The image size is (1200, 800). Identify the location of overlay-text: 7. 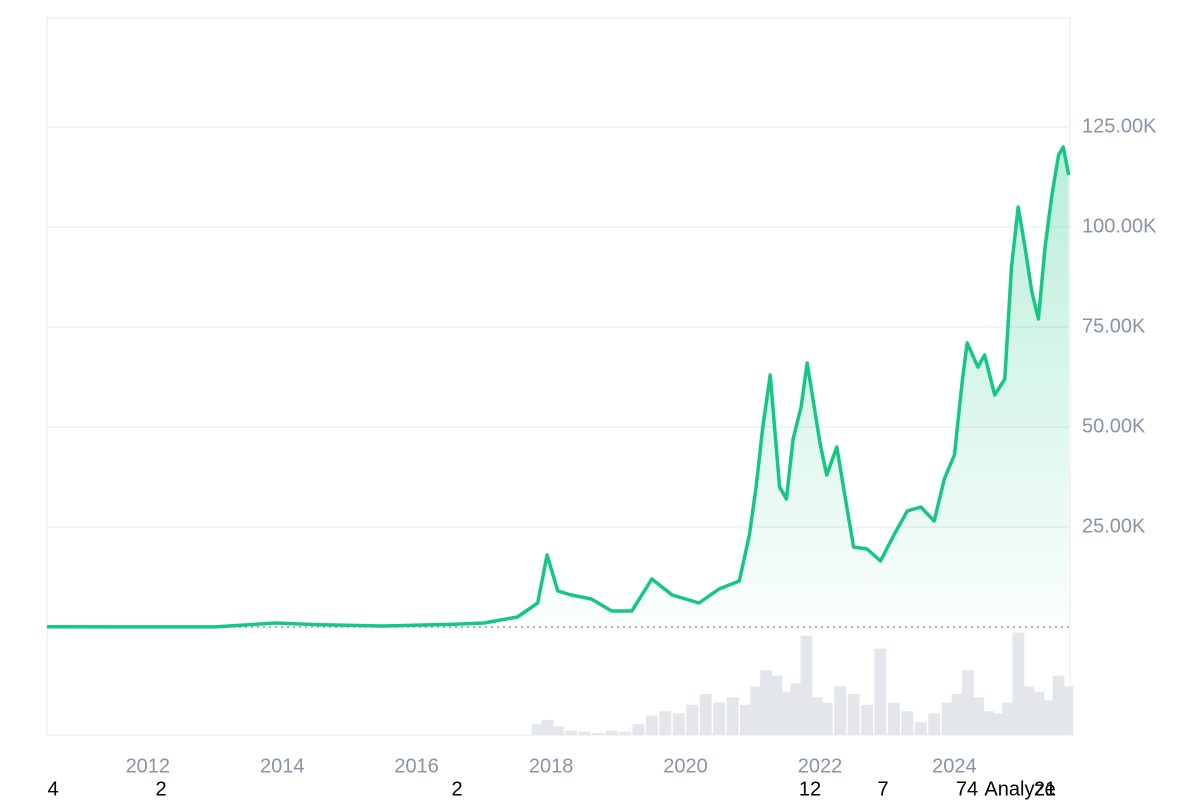
(882, 789).